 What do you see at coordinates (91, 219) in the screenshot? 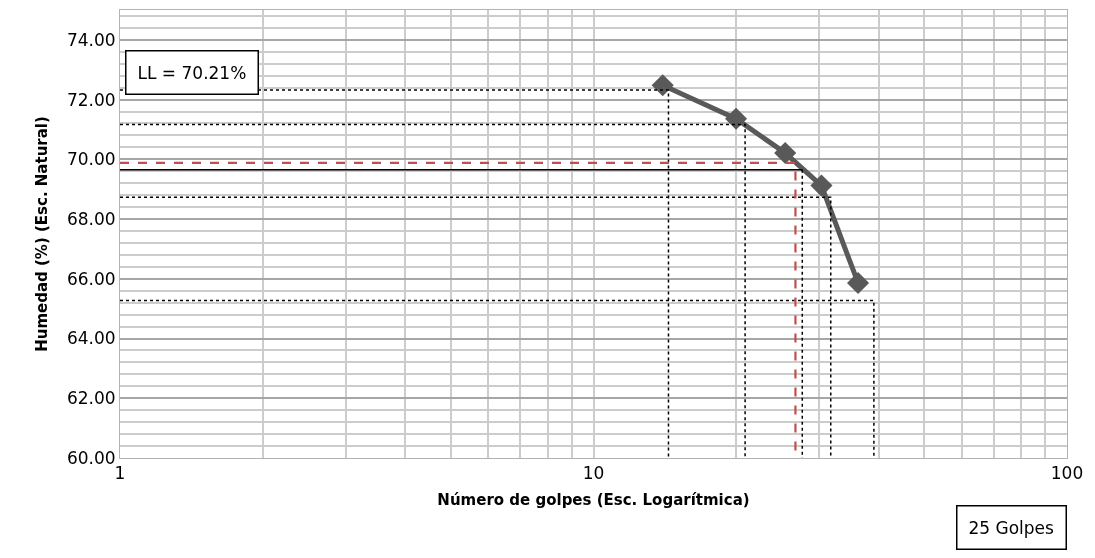
I see `y-tick-label: 68.00` at bounding box center [91, 219].